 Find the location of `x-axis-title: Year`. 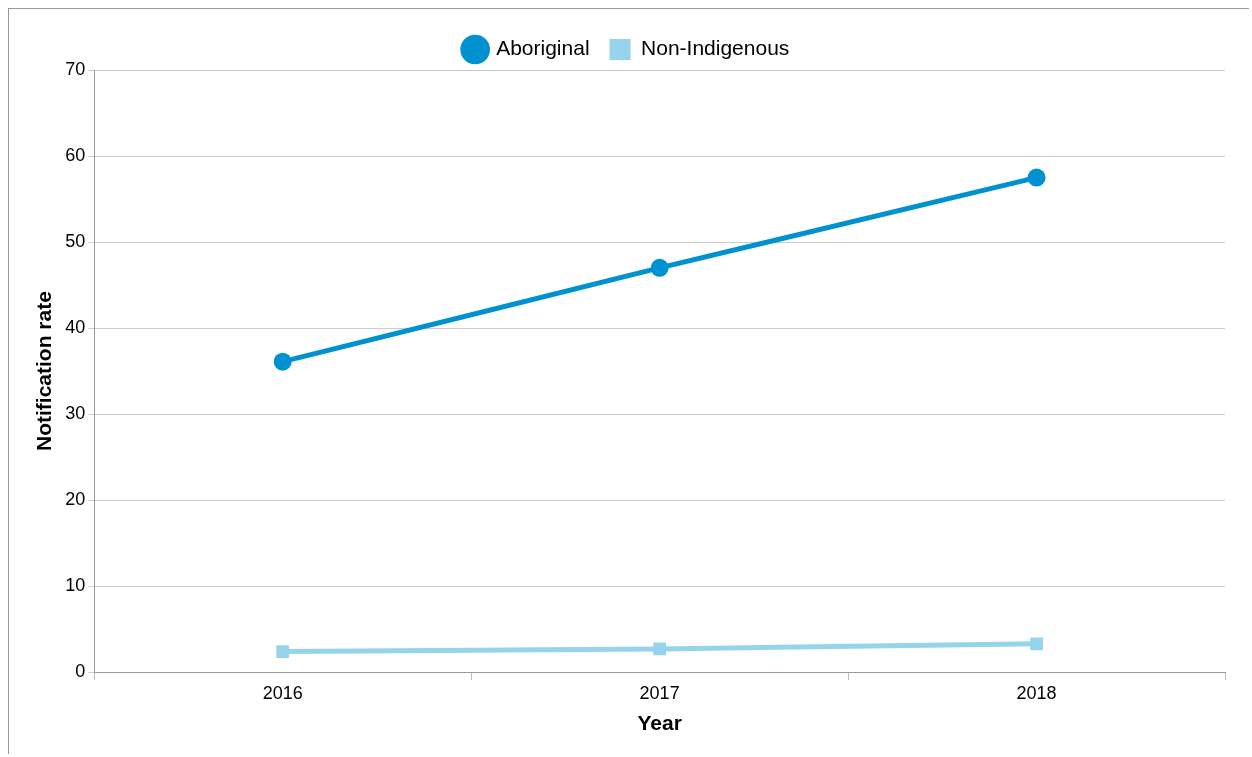

x-axis-title: Year is located at coordinates (659, 723).